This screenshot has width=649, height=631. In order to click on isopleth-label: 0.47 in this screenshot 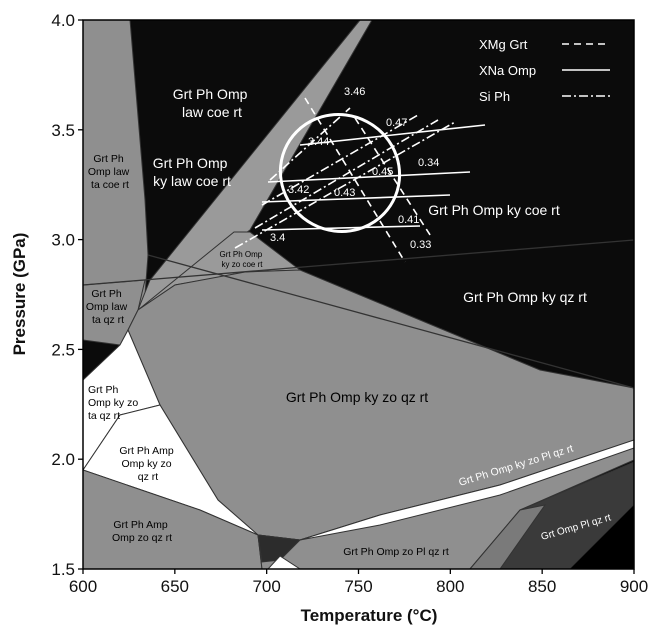, I will do `click(396, 123)`.